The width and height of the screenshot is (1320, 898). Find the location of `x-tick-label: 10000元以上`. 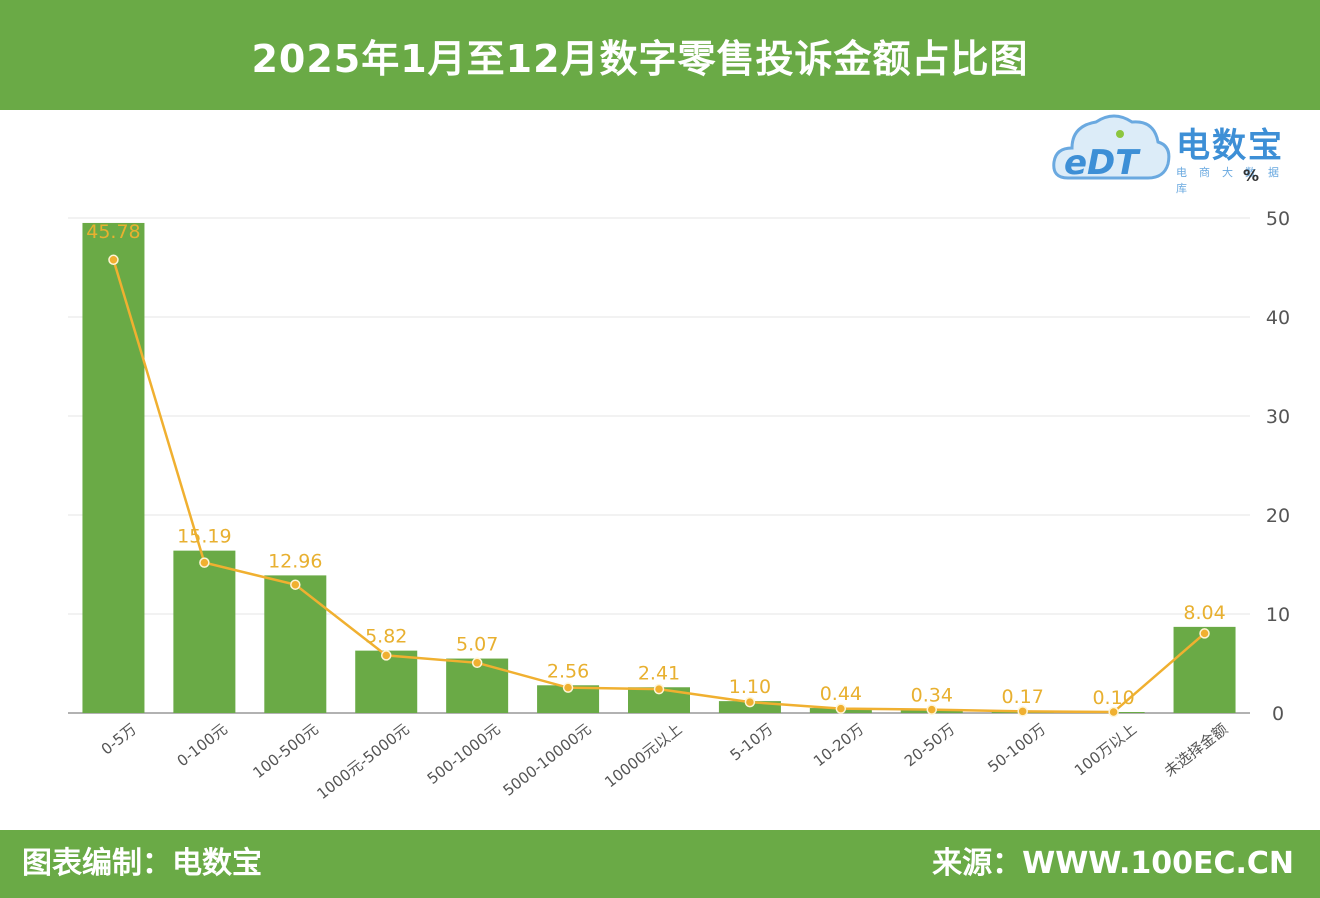

x-tick-label: 10000元以上 is located at coordinates (643, 755).